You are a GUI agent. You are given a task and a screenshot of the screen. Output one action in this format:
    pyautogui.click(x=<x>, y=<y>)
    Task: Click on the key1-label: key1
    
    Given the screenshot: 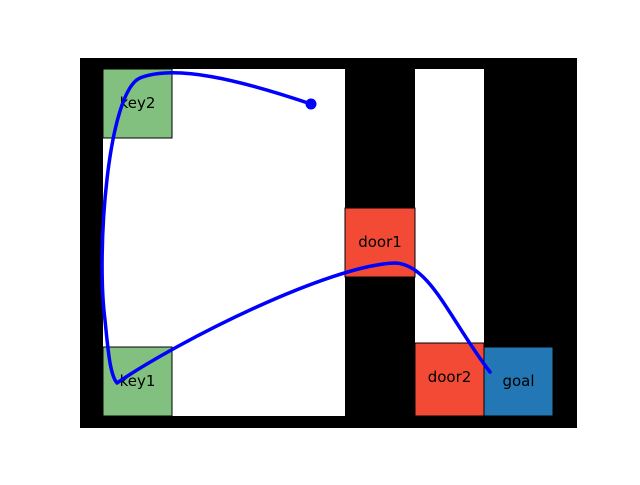 What is the action you would take?
    pyautogui.click(x=138, y=381)
    